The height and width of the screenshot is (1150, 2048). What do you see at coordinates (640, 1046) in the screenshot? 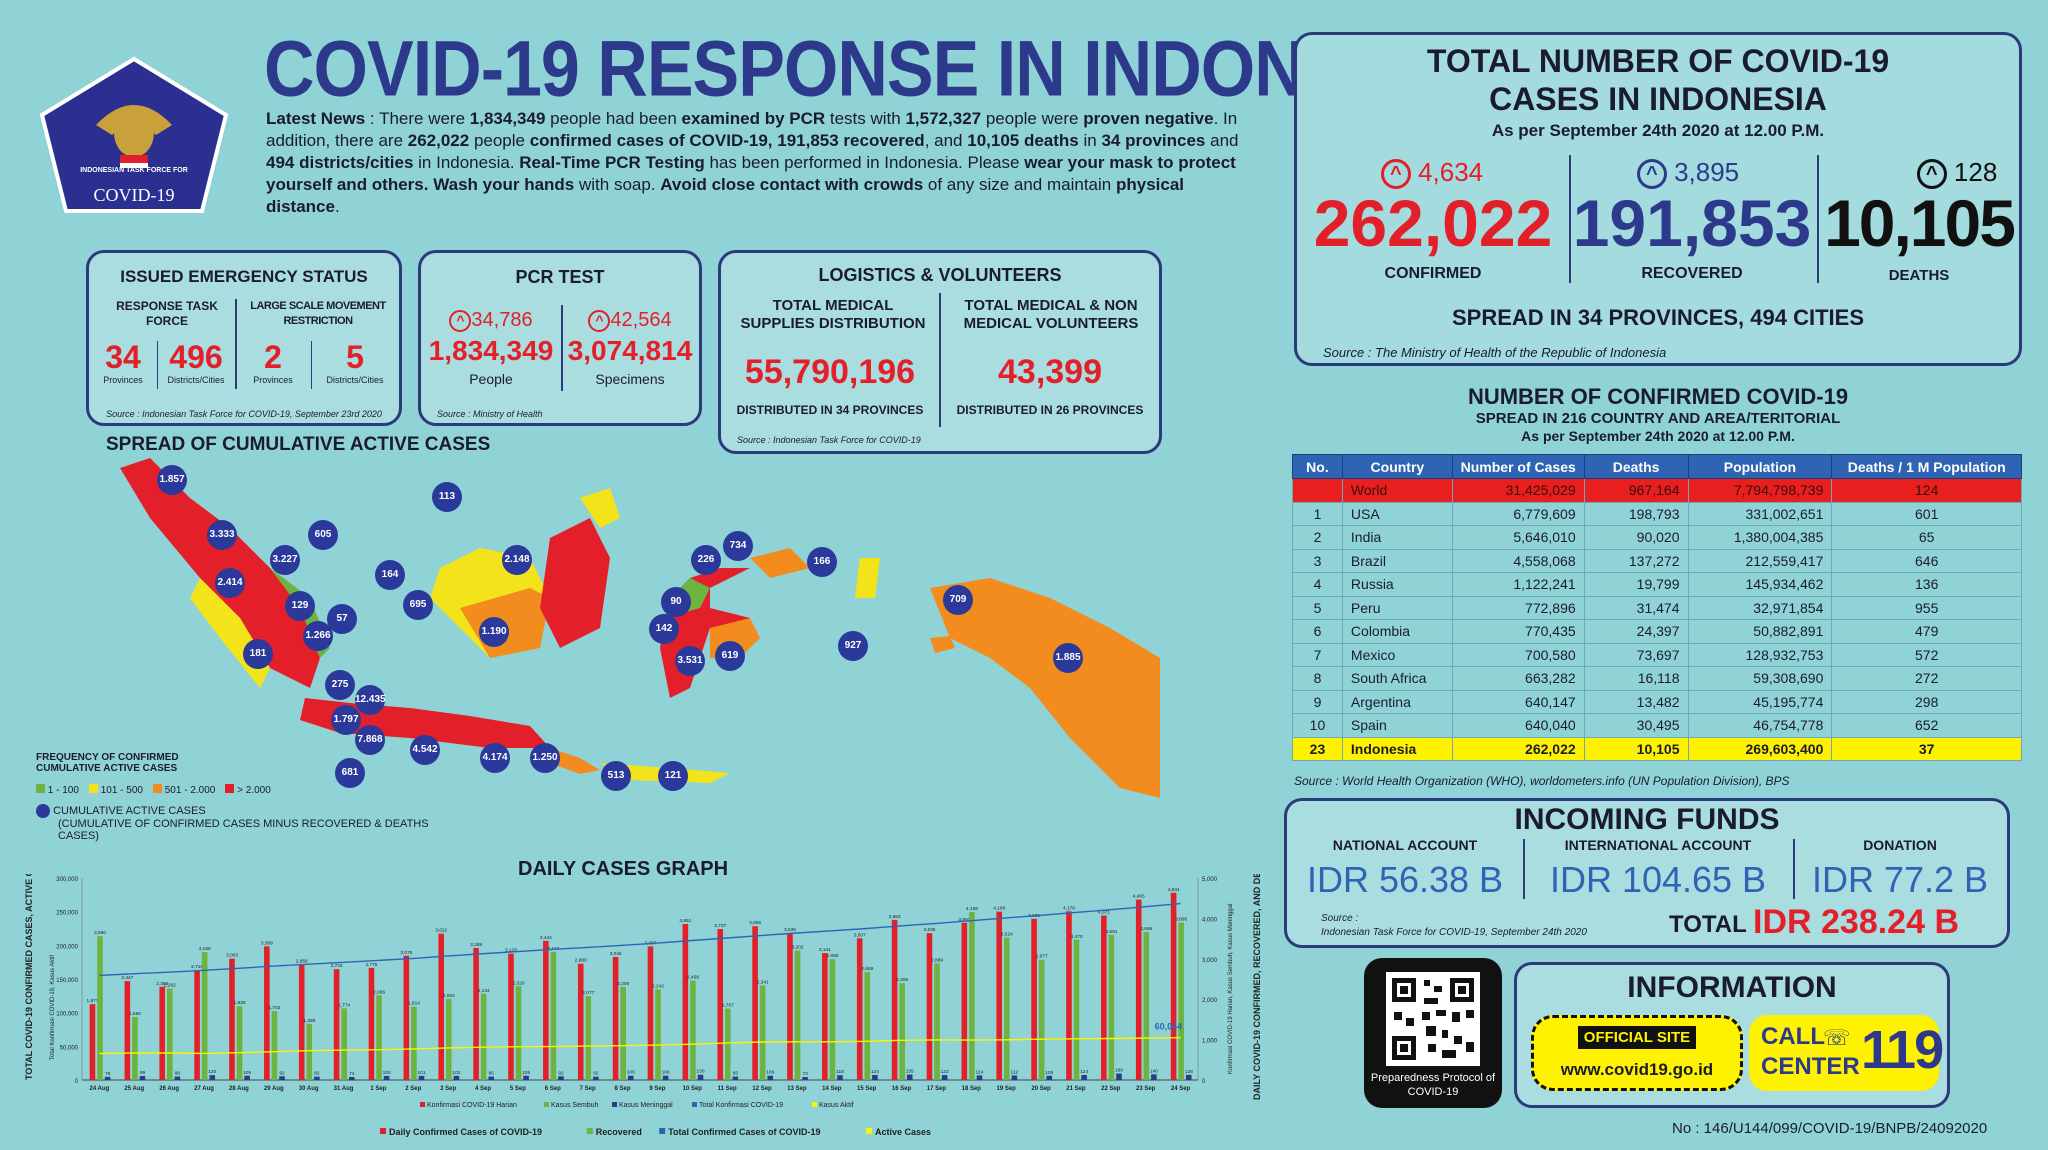
I see `line-active-cases` at bounding box center [640, 1046].